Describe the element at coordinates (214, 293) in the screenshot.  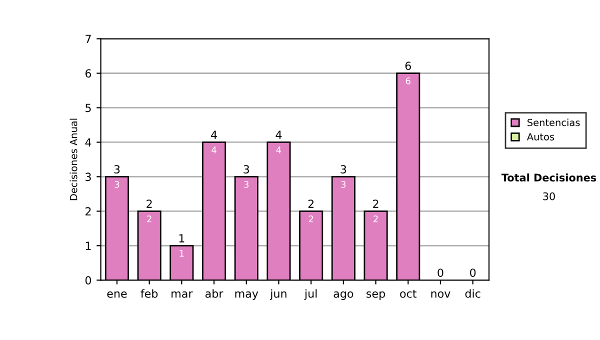
I see `x-tick-label: abr` at that location.